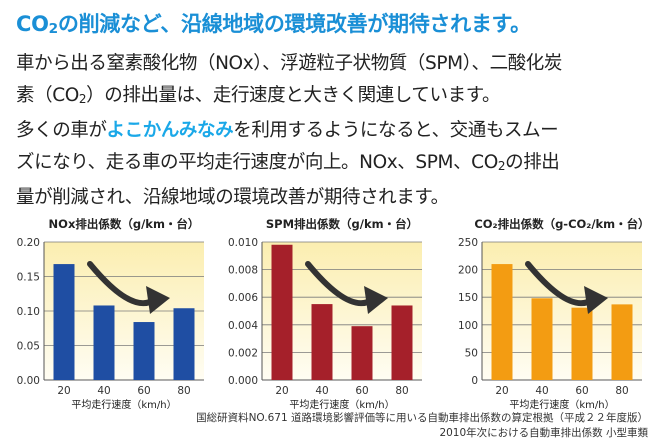 This screenshot has width=660, height=446. What do you see at coordinates (561, 404) in the screenshot?
I see `co2-x-axis-label: 平均走行速度（km/h）` at bounding box center [561, 404].